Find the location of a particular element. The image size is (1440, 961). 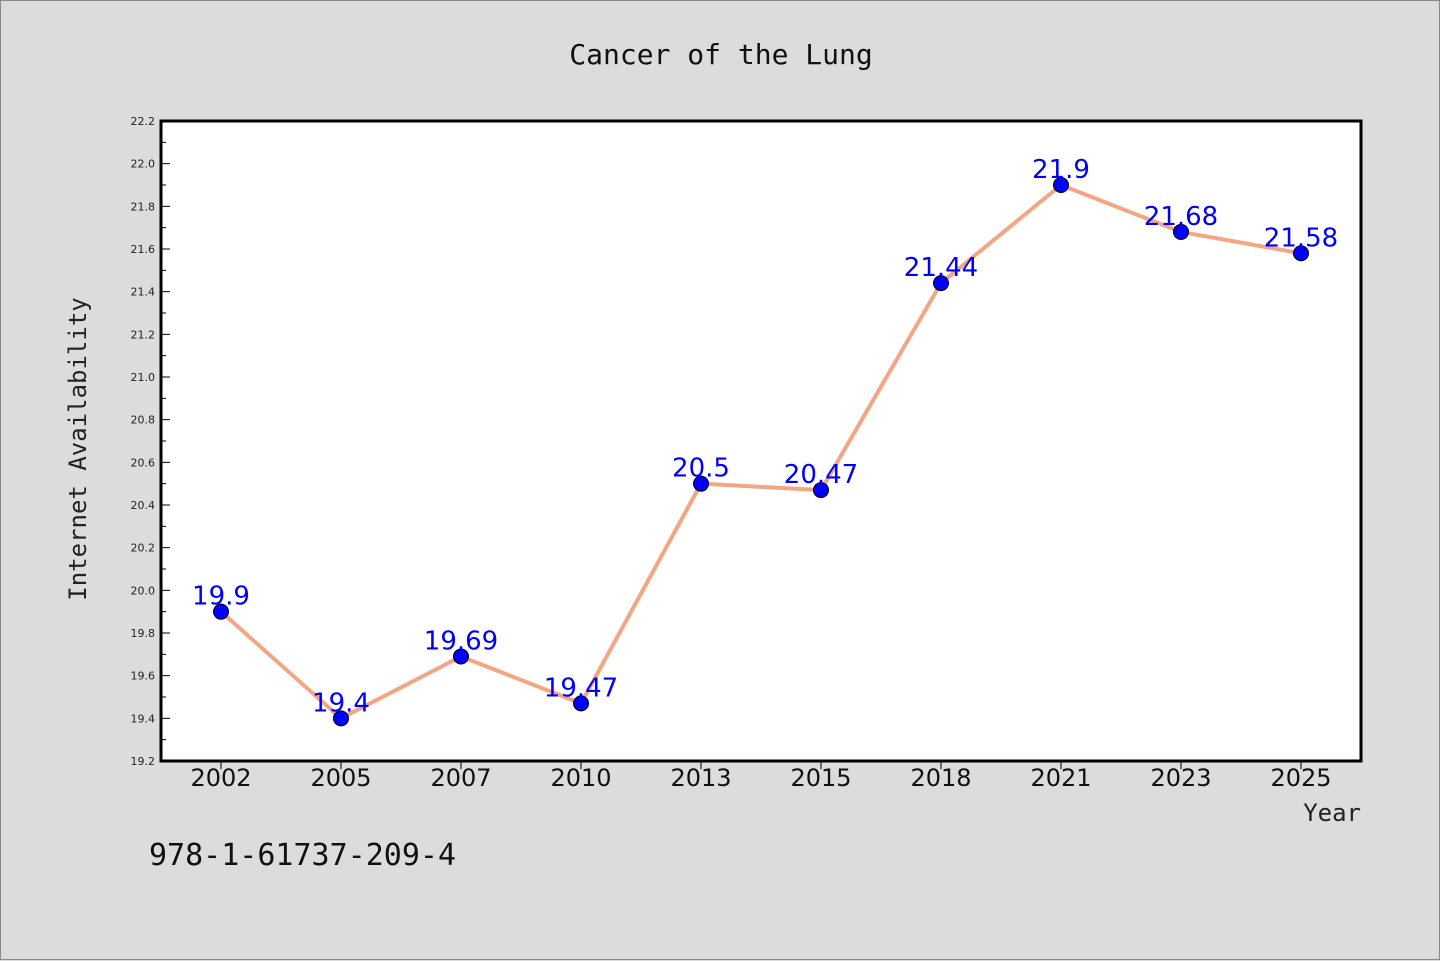

y-tick-label: 21.2 is located at coordinates (143, 334).